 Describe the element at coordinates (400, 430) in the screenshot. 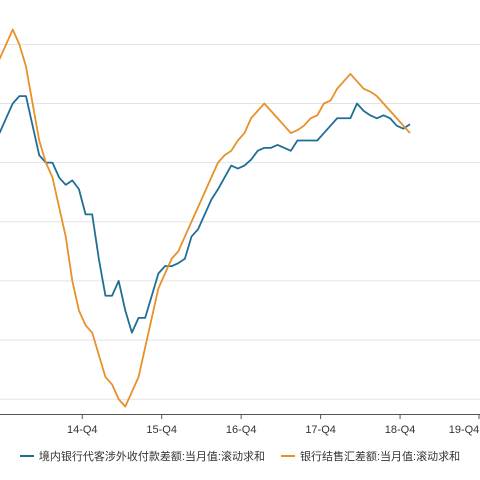

I see `x-tick-label-4: 18-Q4` at that location.